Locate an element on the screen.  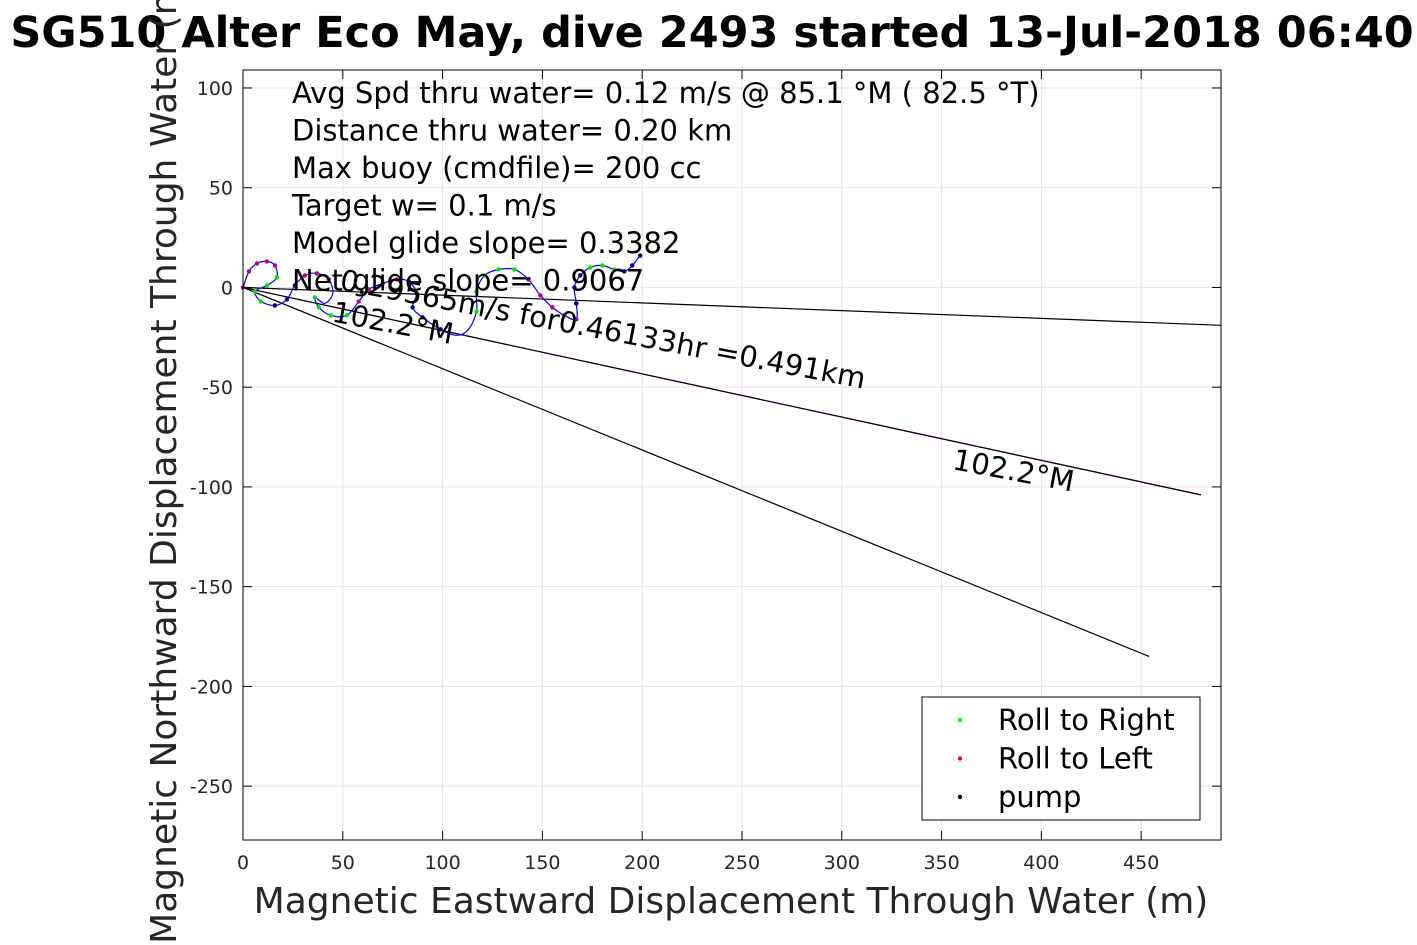
x-tick-label: 450 is located at coordinates (1141, 863).